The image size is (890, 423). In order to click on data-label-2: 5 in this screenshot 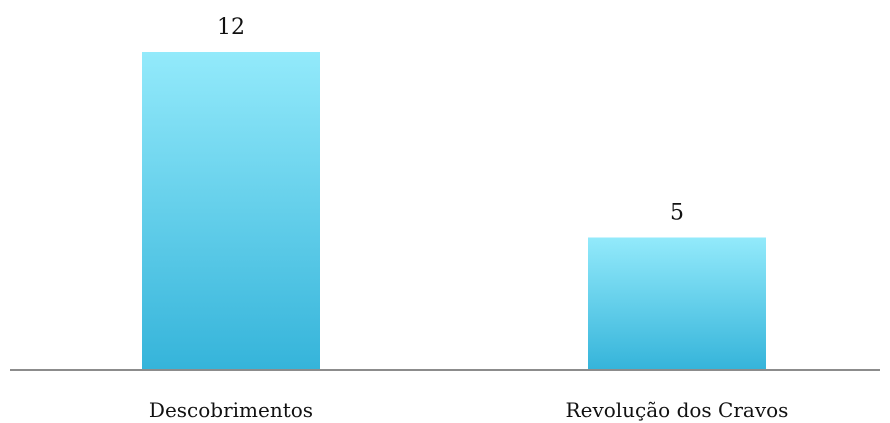, I will do `click(677, 213)`.